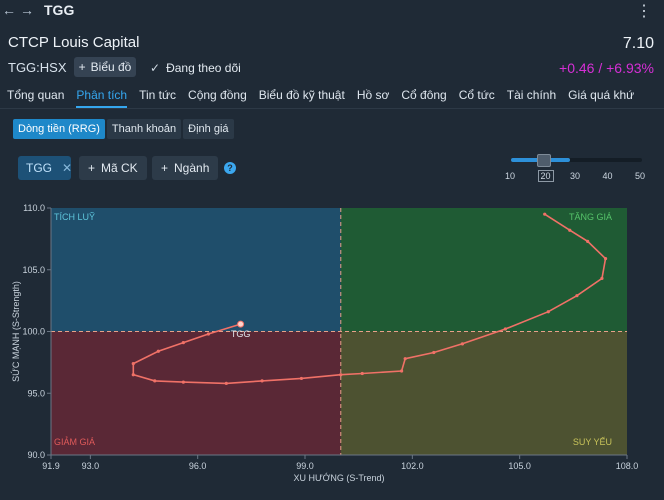 Image resolution: width=664 pixels, height=500 pixels. What do you see at coordinates (241, 324) in the screenshot?
I see `rrg-current-point` at bounding box center [241, 324].